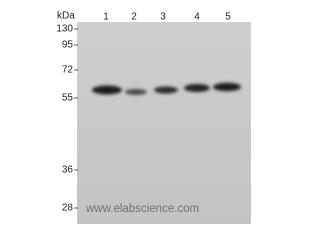  What do you see at coordinates (106, 17) in the screenshot?
I see `lane-label: 1` at bounding box center [106, 17].